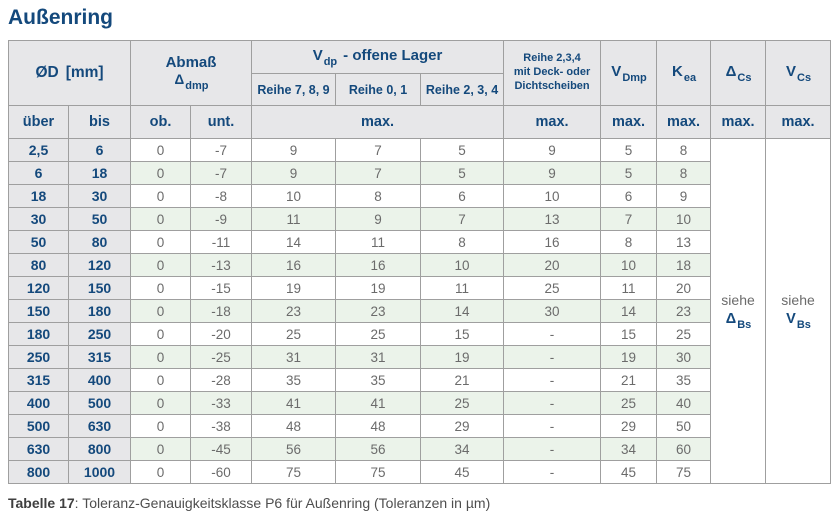 This screenshot has height=527, width=835. What do you see at coordinates (798, 321) in the screenshot?
I see `reference-symbol: VBs` at bounding box center [798, 321].